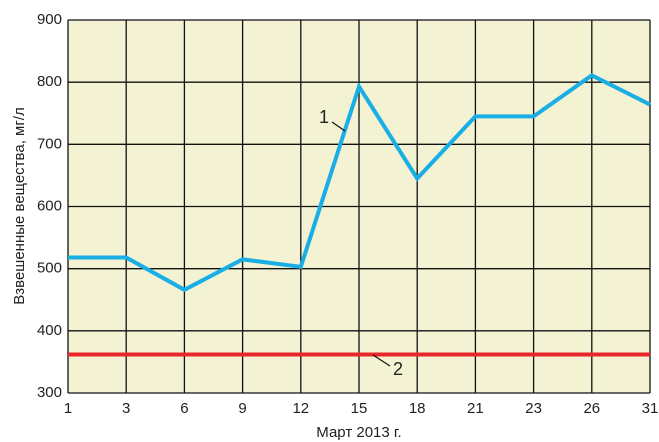 The width and height of the screenshot is (659, 442). What do you see at coordinates (49, 19) in the screenshot?
I see `y-tick-label: 900` at bounding box center [49, 19].